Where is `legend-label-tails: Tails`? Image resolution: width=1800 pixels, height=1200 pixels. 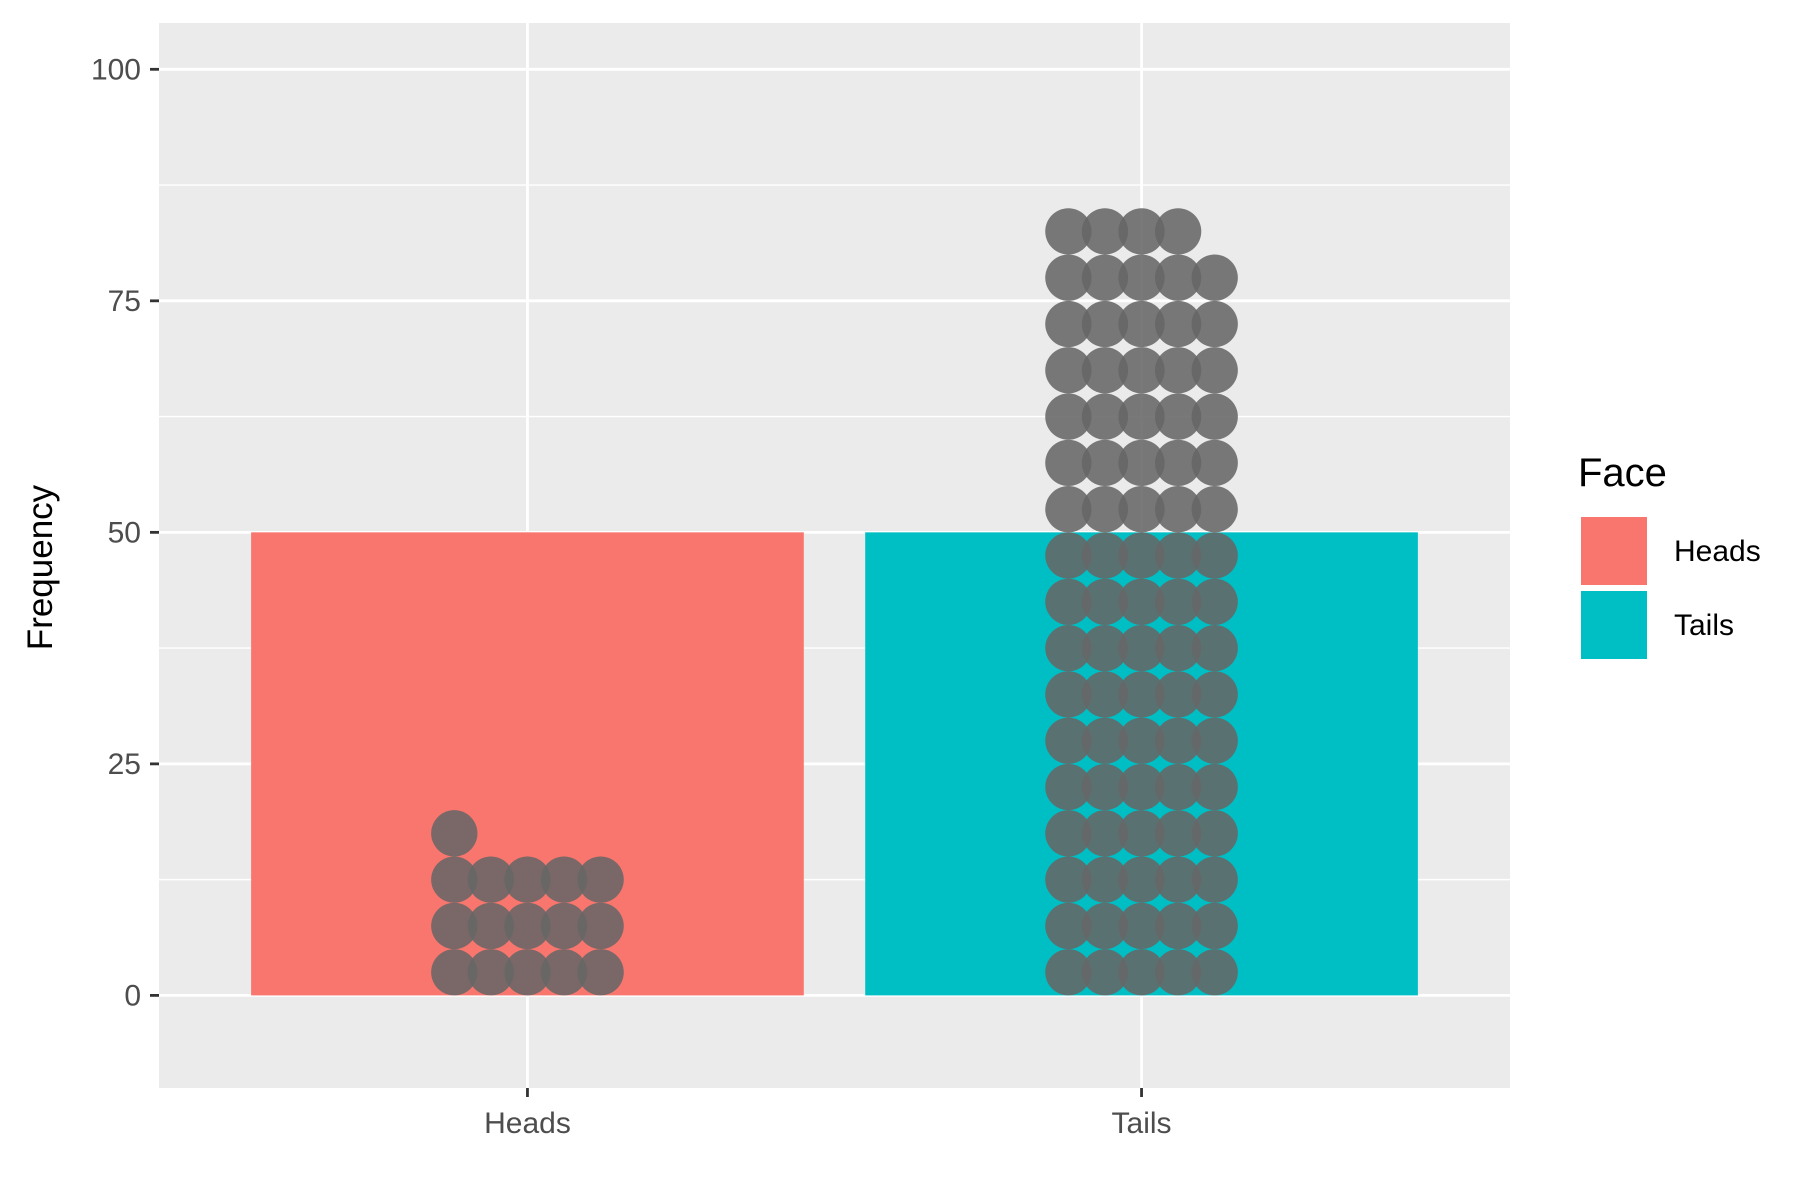
legend-label-tails: Tails is located at coordinates (1704, 625).